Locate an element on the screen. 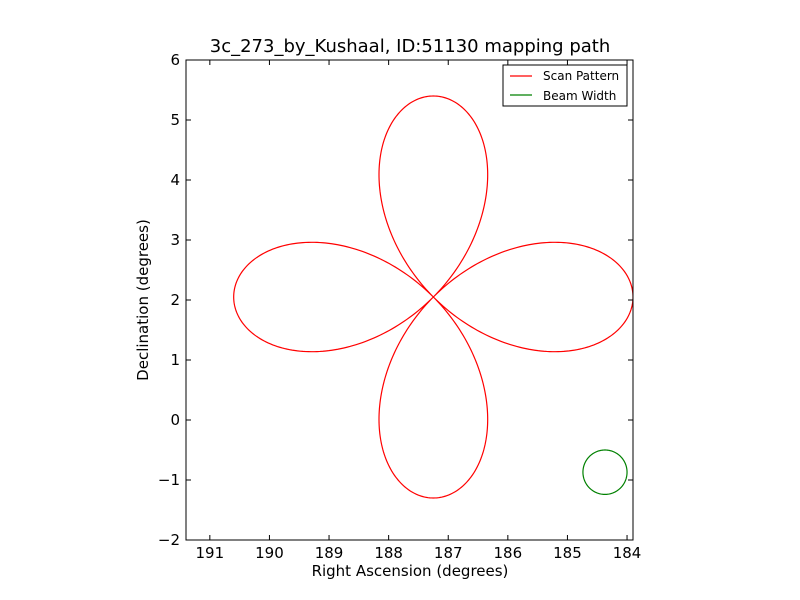  legend-label-scan-pattern: Scan Pattern is located at coordinates (581, 76).